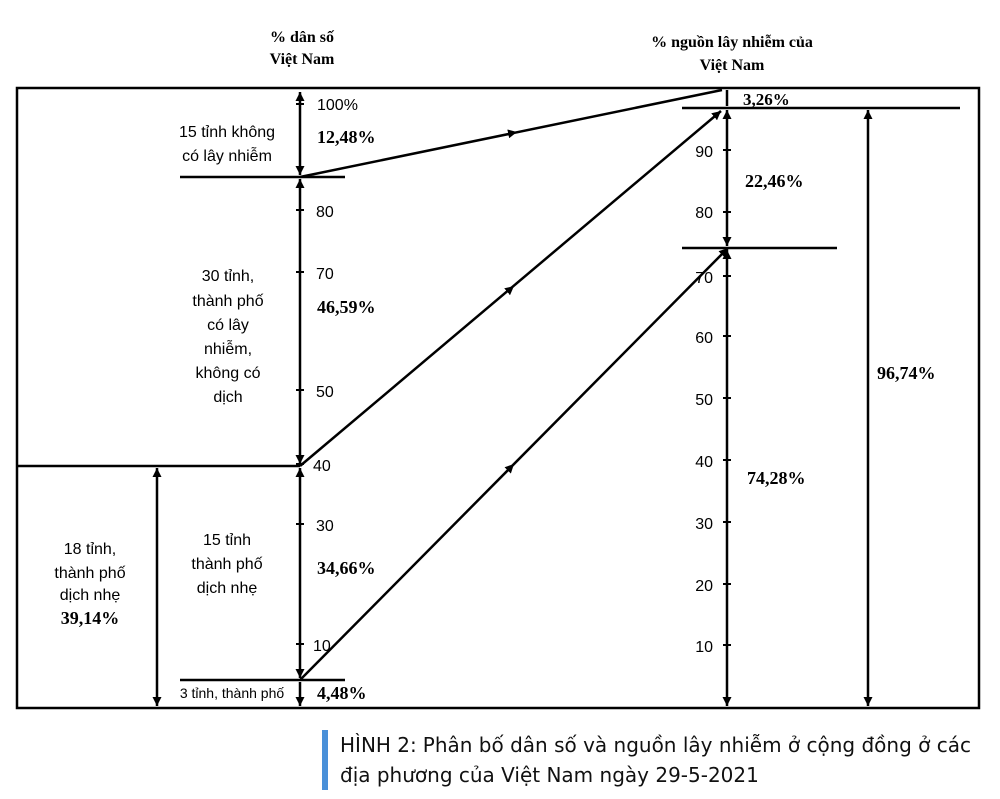 Image resolution: width=1000 pixels, height=799 pixels. Describe the element at coordinates (322, 466) in the screenshot. I see `left-tick-label-40: 40` at that location.